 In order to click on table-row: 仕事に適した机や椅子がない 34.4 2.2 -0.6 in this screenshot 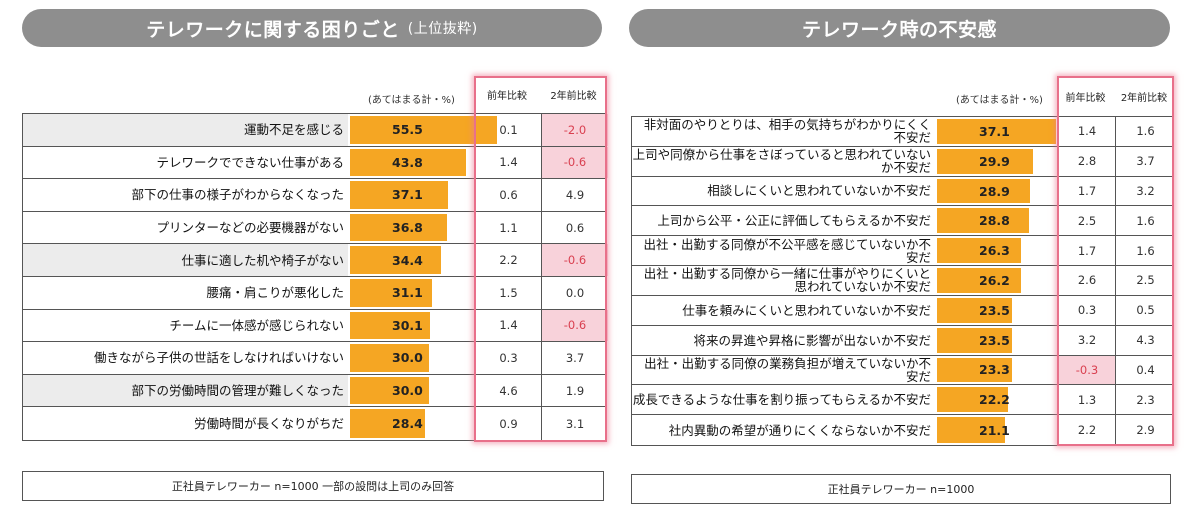, I will do `click(315, 260)`.